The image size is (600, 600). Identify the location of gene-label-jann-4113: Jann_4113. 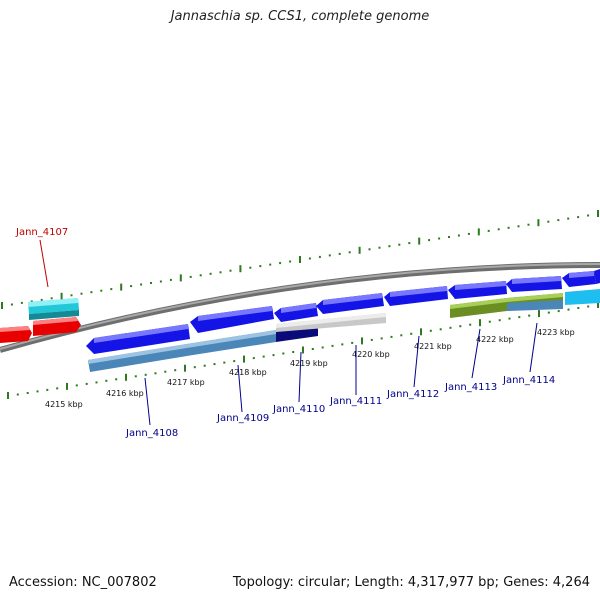
(470, 387).